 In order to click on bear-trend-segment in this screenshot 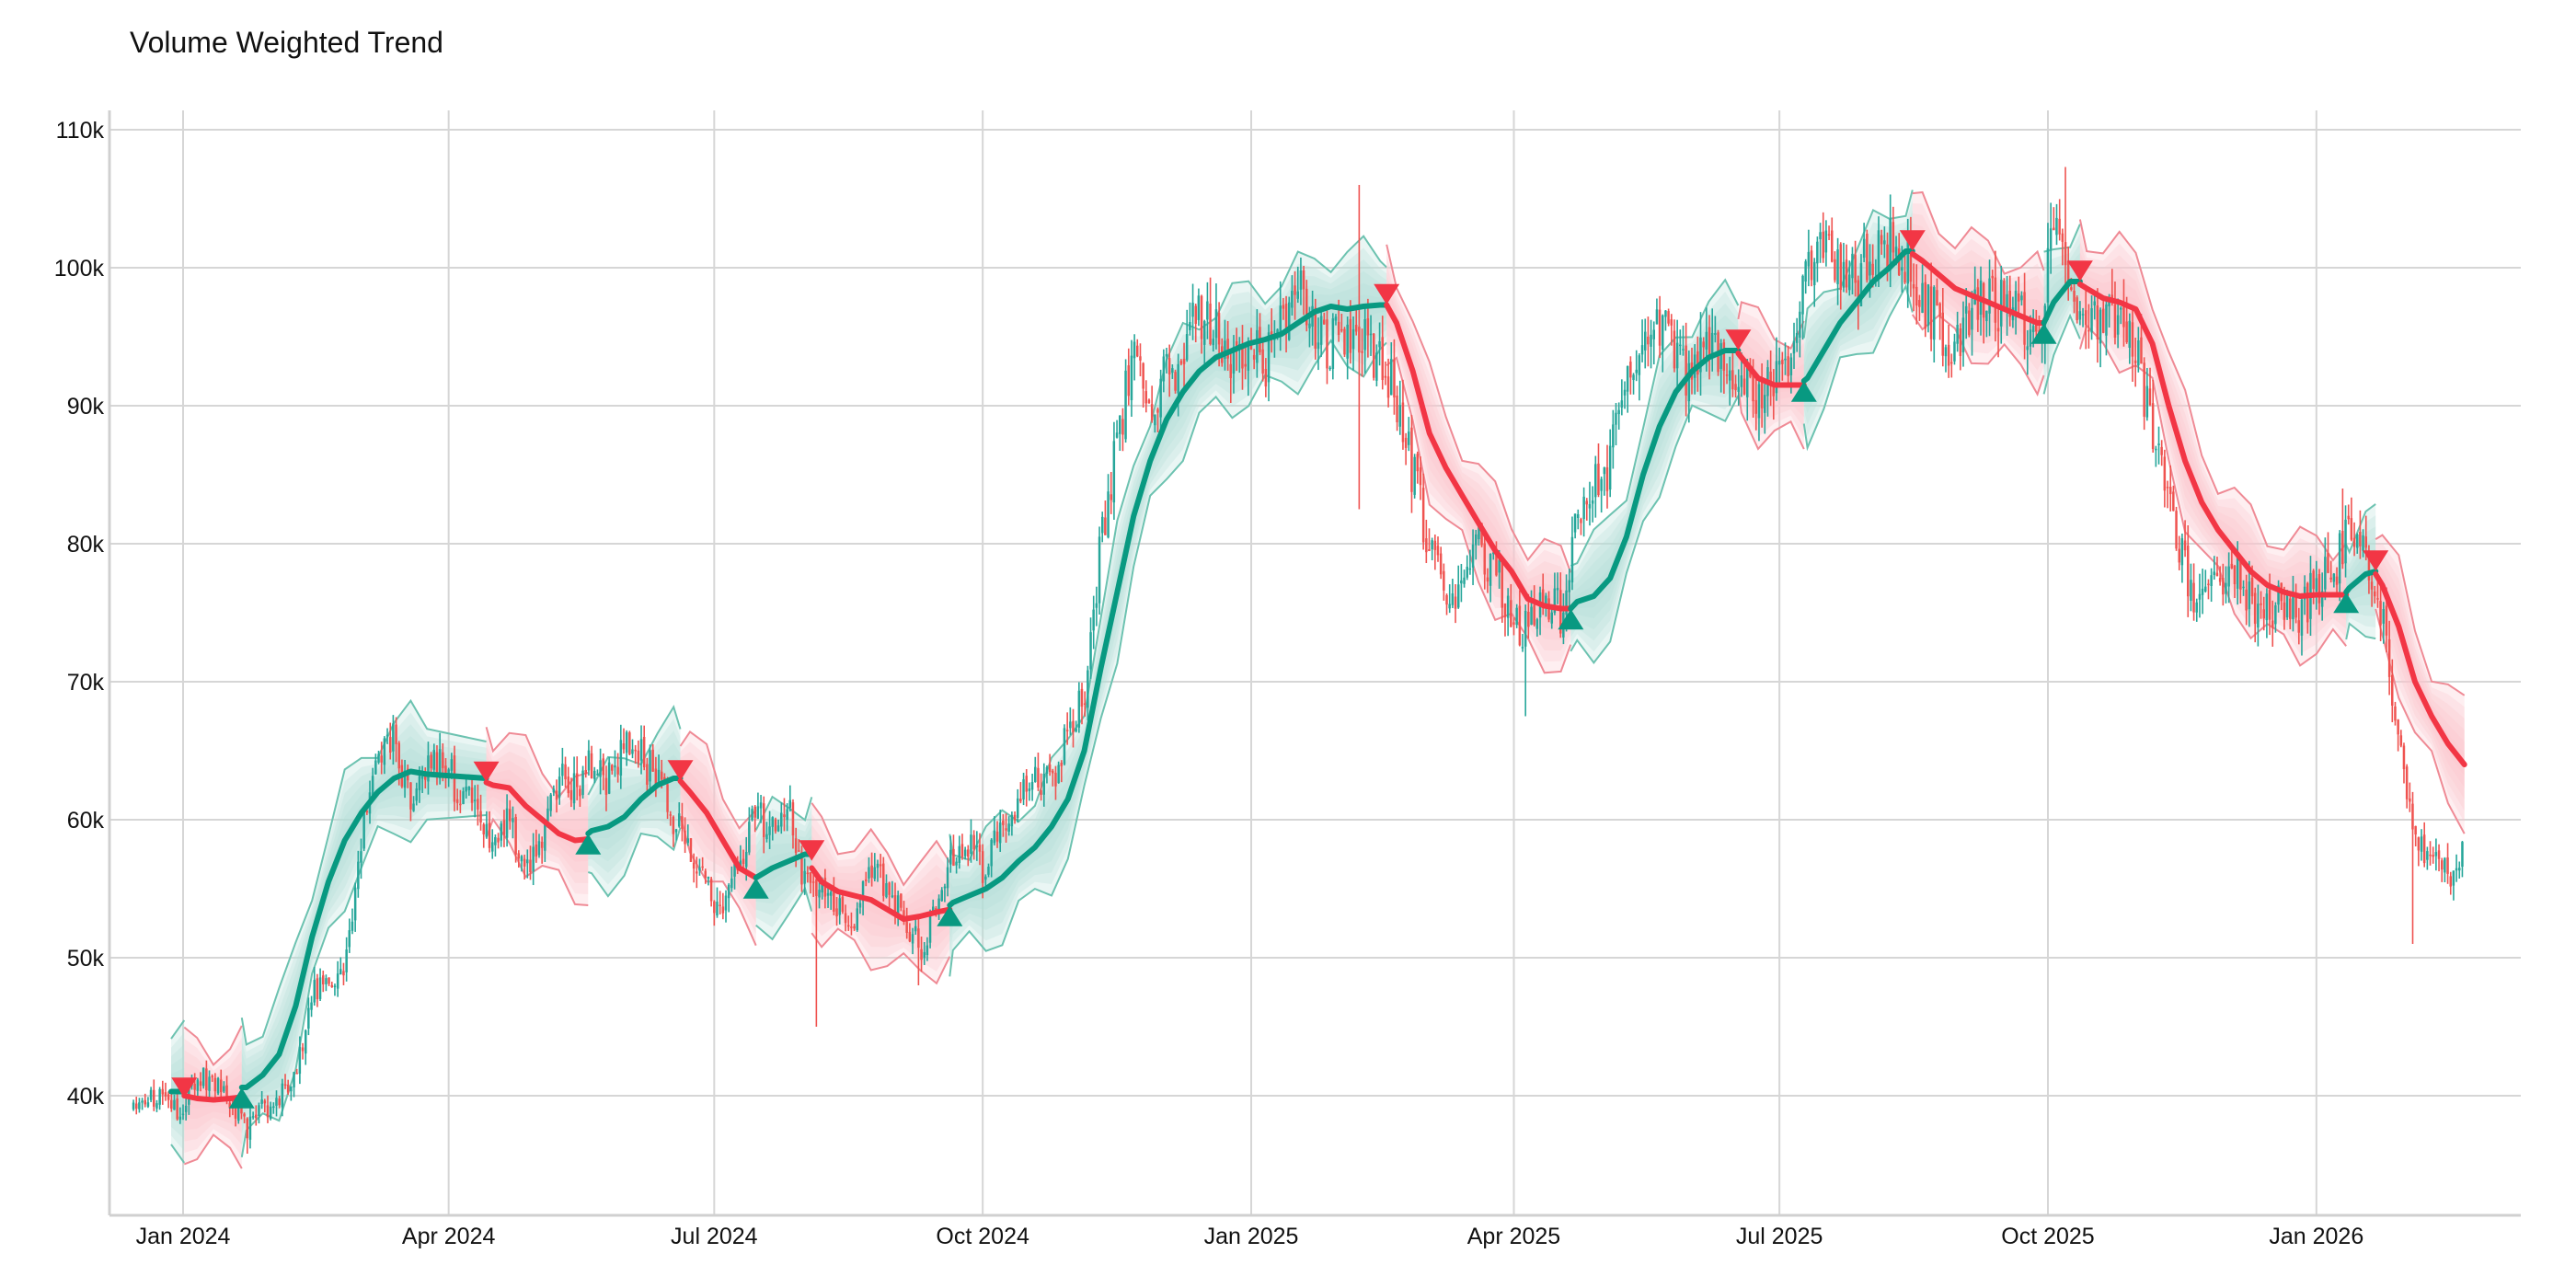, I will do `click(213, 1098)`.